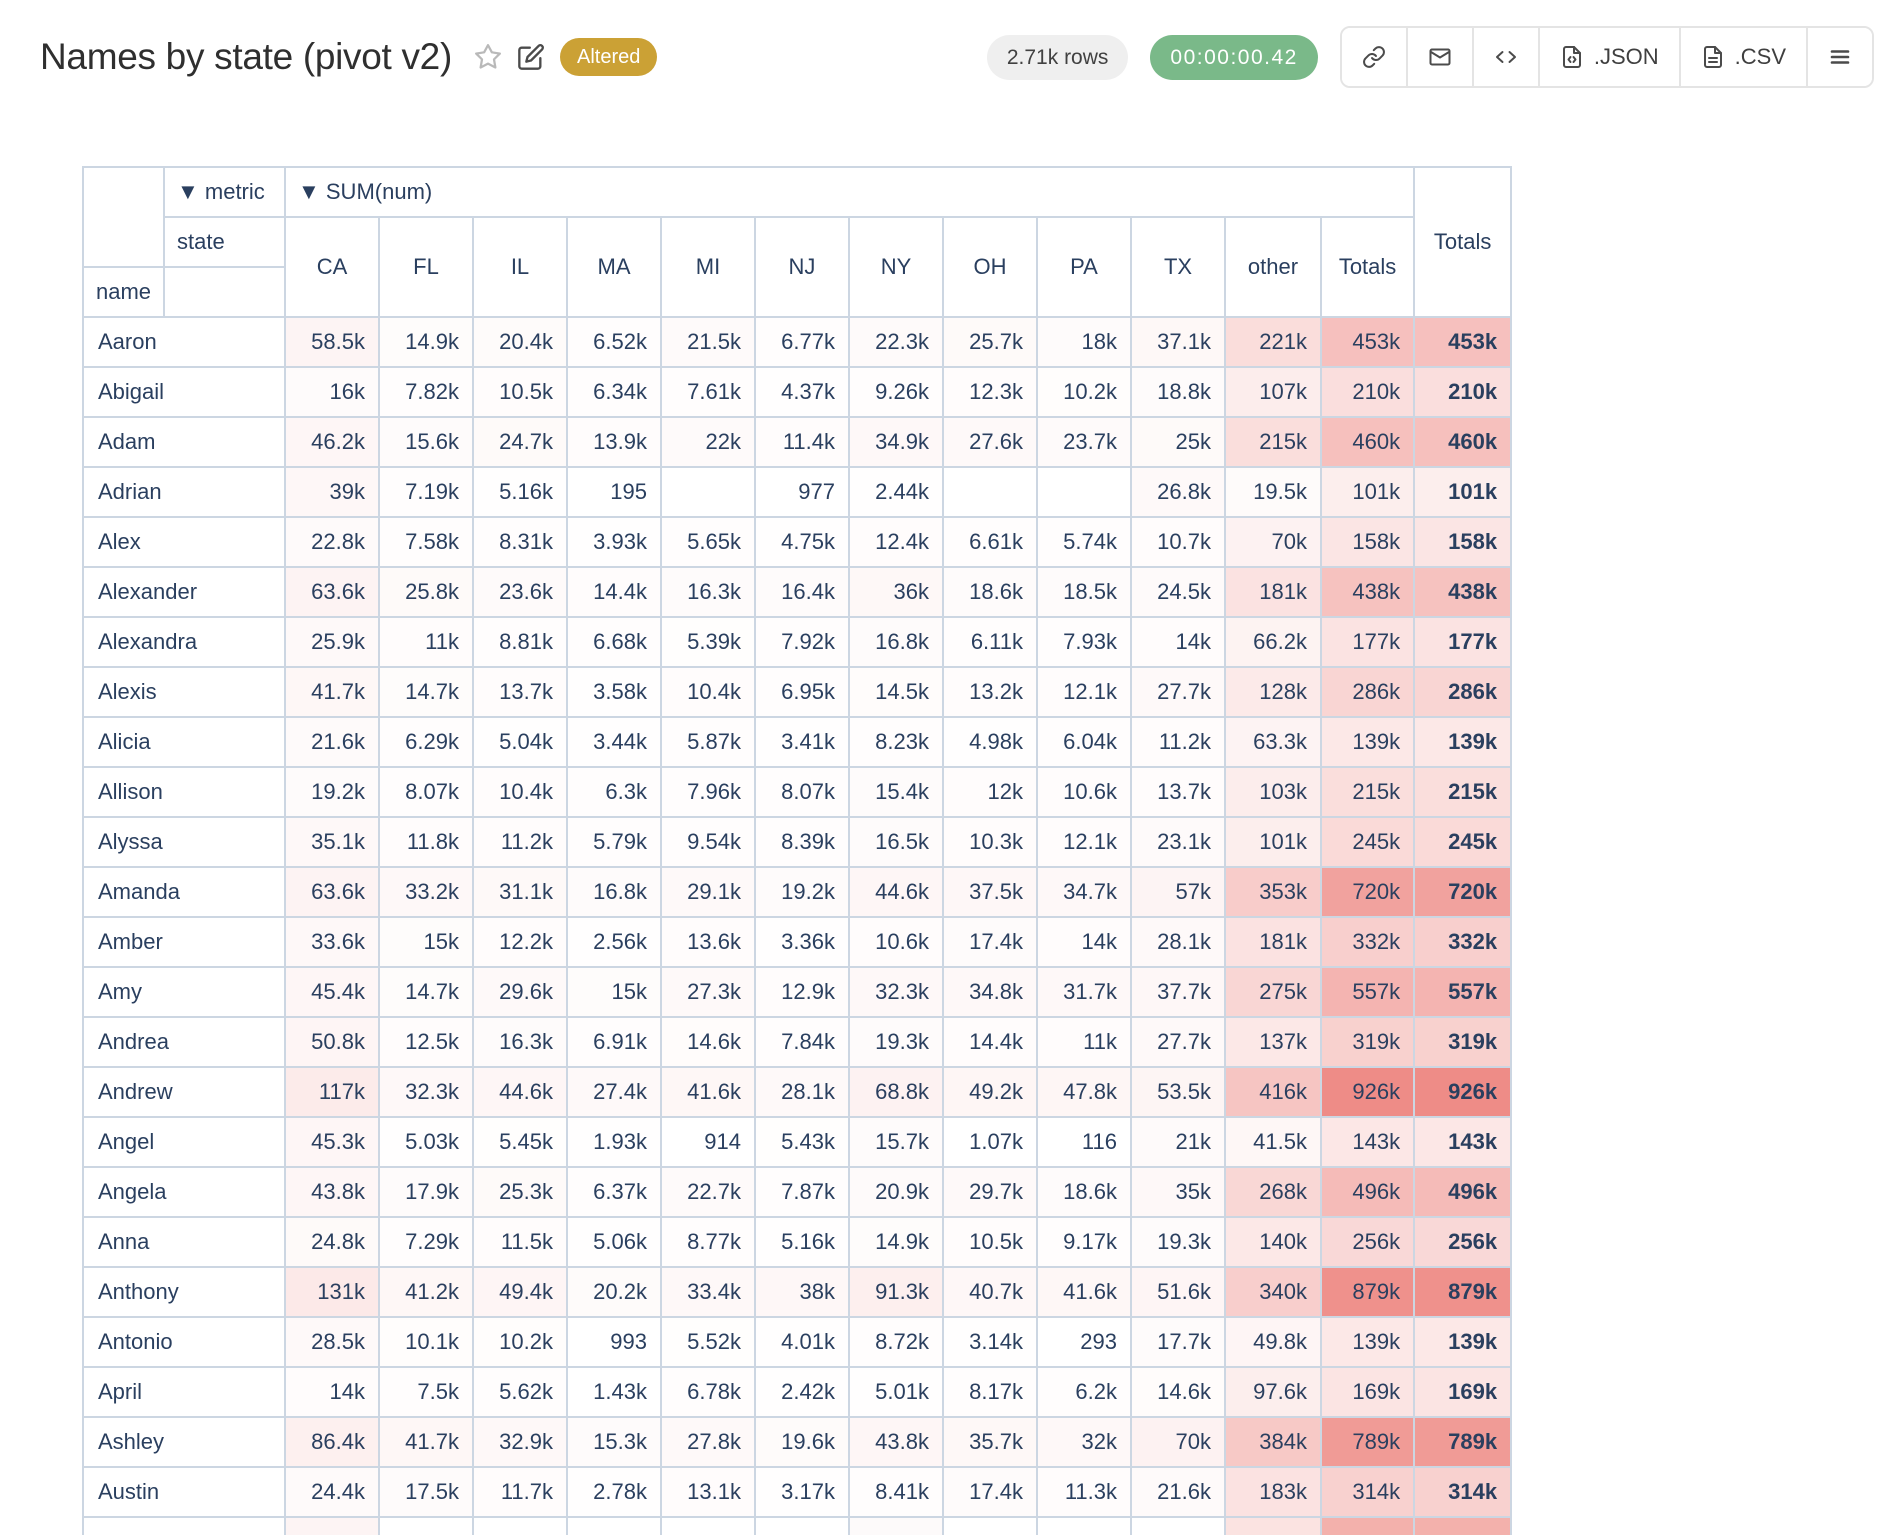  What do you see at coordinates (802, 1192) in the screenshot?
I see `value-cell: 7.87k` at bounding box center [802, 1192].